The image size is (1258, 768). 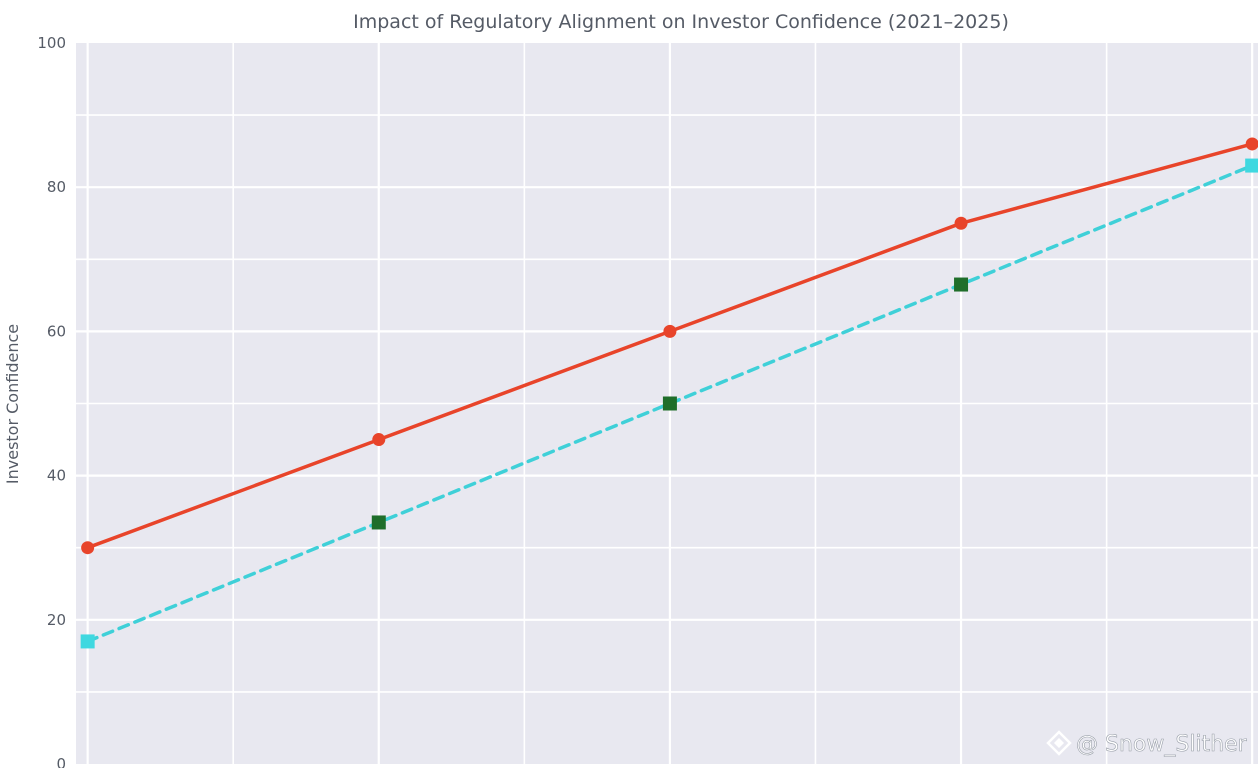 What do you see at coordinates (61, 761) in the screenshot?
I see `y-tick-label: 0` at bounding box center [61, 761].